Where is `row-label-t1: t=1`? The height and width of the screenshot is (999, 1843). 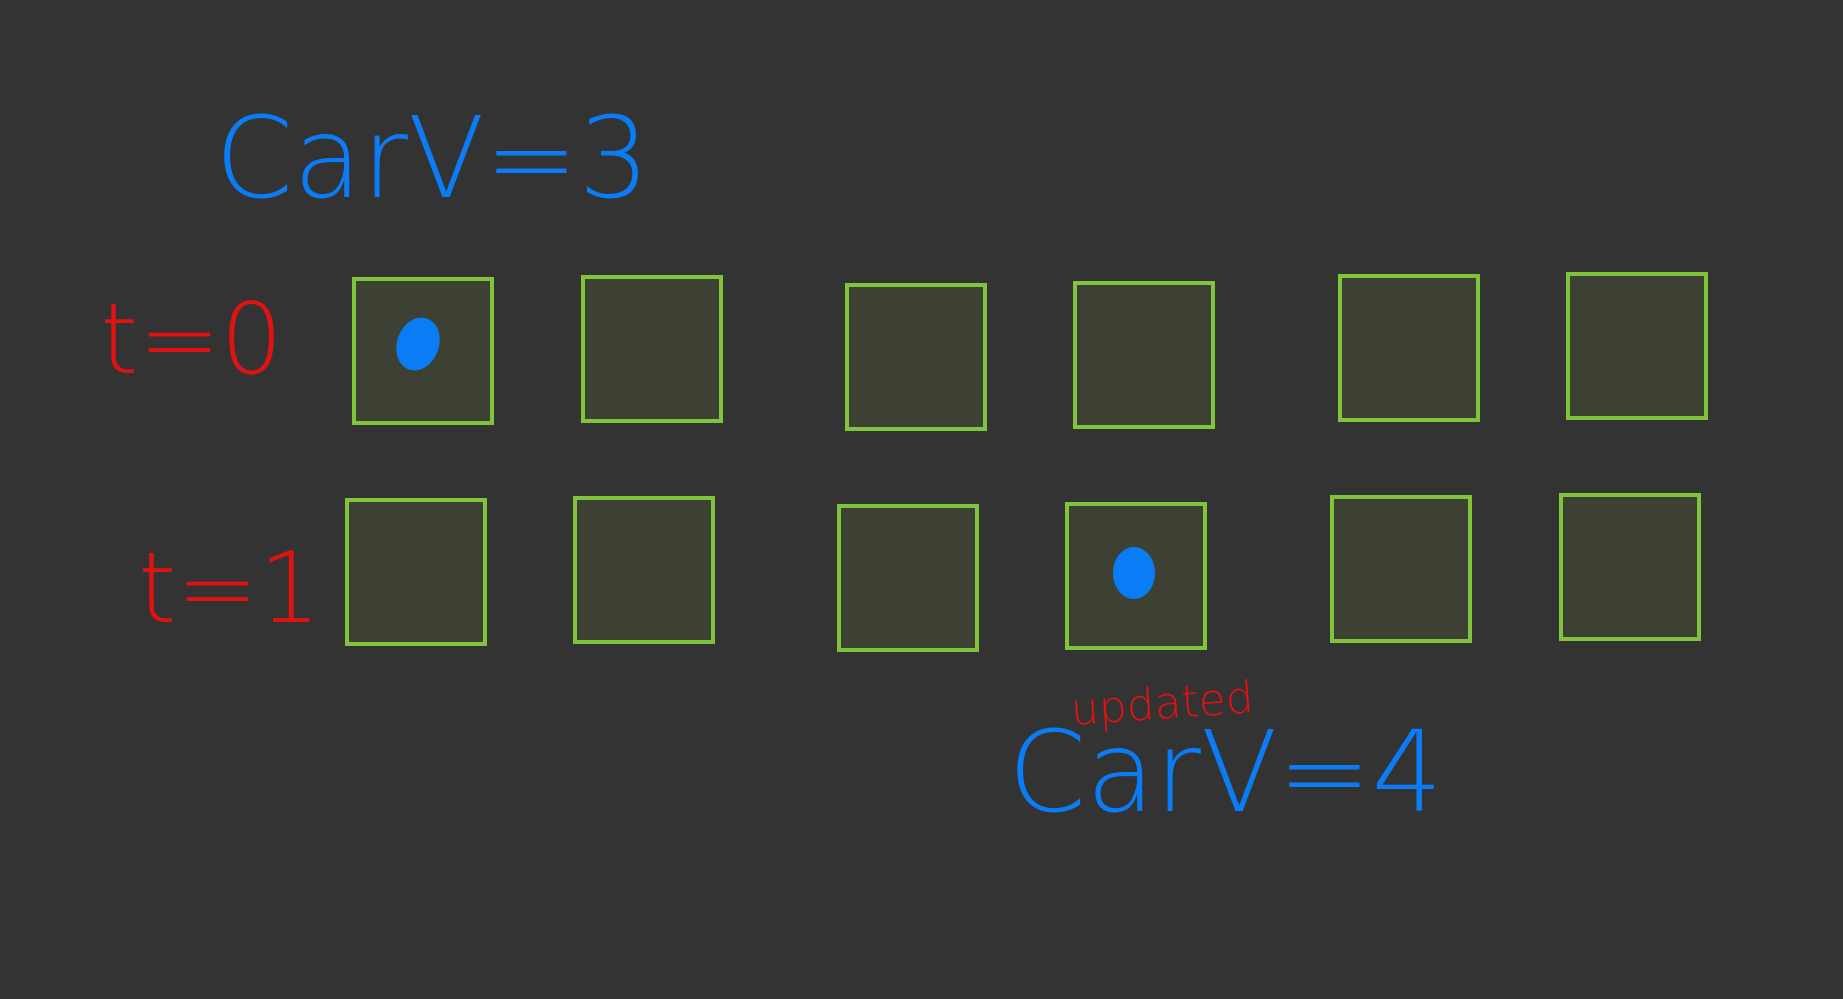
row-label-t1: t=1 is located at coordinates (229, 589).